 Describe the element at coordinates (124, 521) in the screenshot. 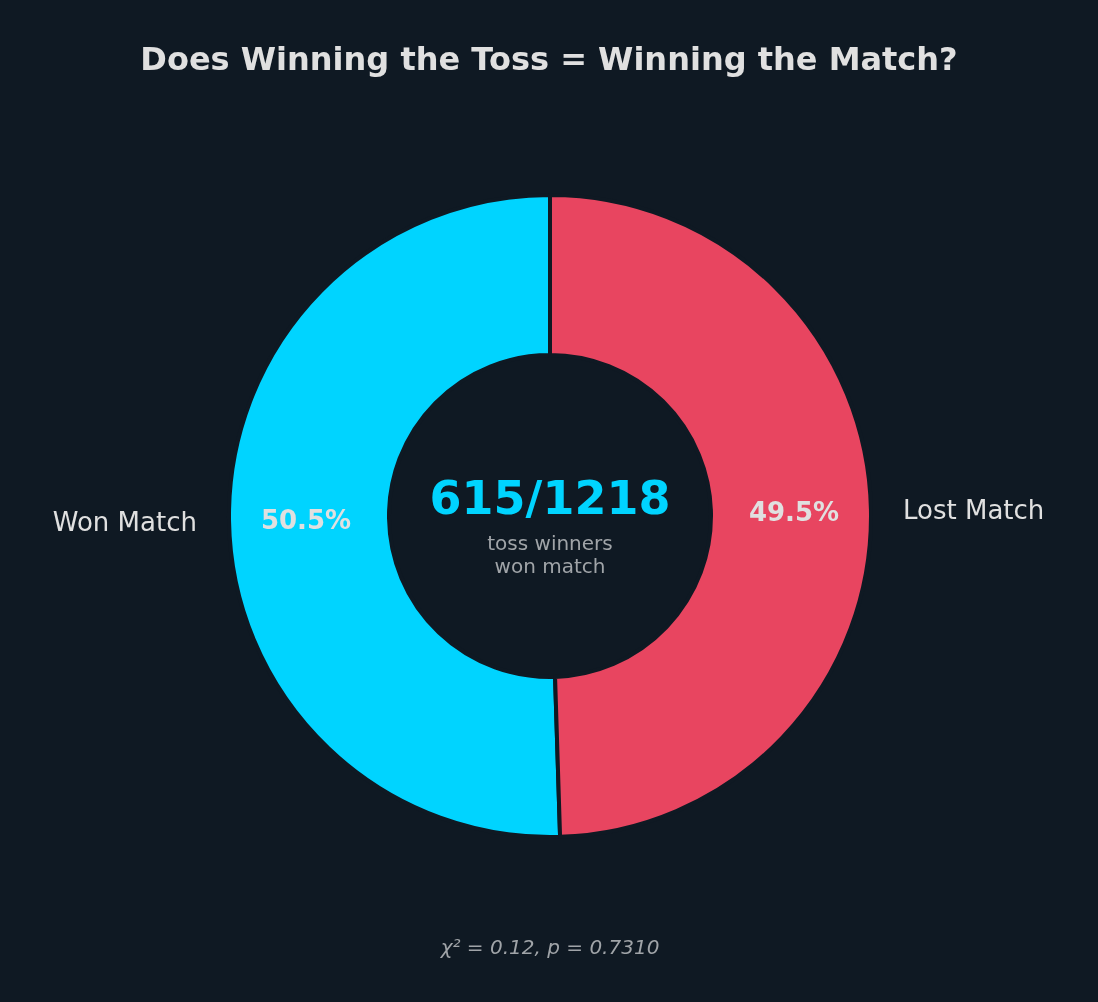

I see `slice-label: Won Match` at that location.